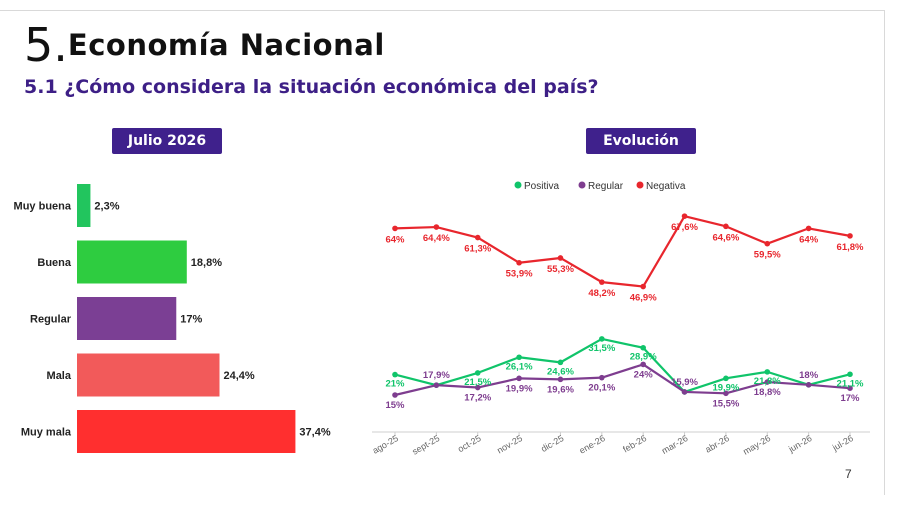 The image size is (900, 505). Describe the element at coordinates (800, 444) in the screenshot. I see `x-tick-label: jun-26` at that location.